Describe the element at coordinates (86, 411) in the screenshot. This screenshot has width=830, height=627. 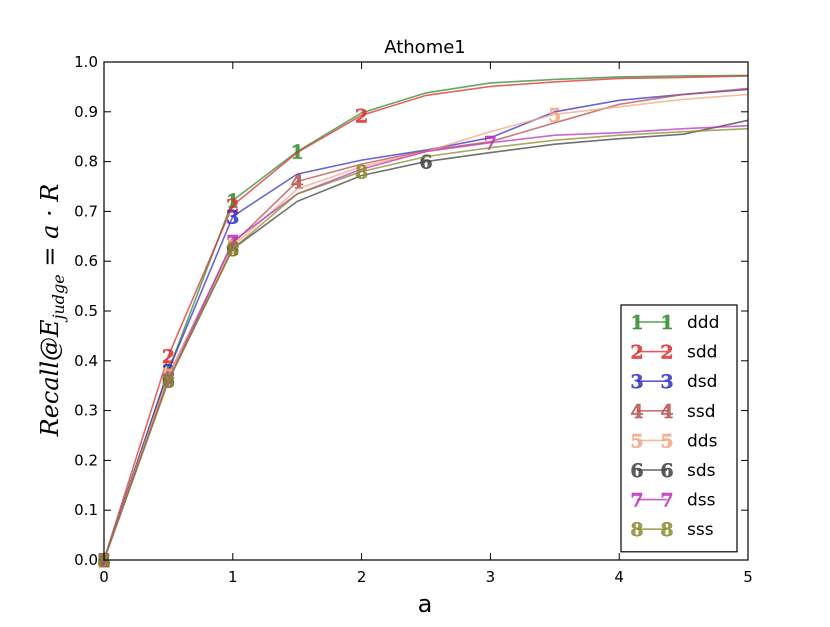
I see `y-tick-label: 0.3` at that location.